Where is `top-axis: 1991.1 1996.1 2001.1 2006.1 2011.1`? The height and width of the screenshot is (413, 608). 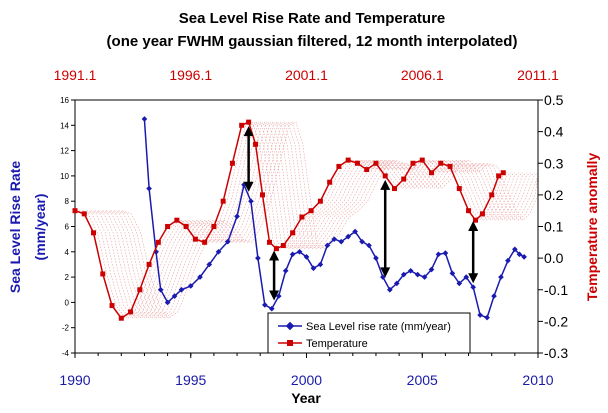 top-axis: 1991.1 1996.1 2001.1 2006.1 2011.1 is located at coordinates (307, 75).